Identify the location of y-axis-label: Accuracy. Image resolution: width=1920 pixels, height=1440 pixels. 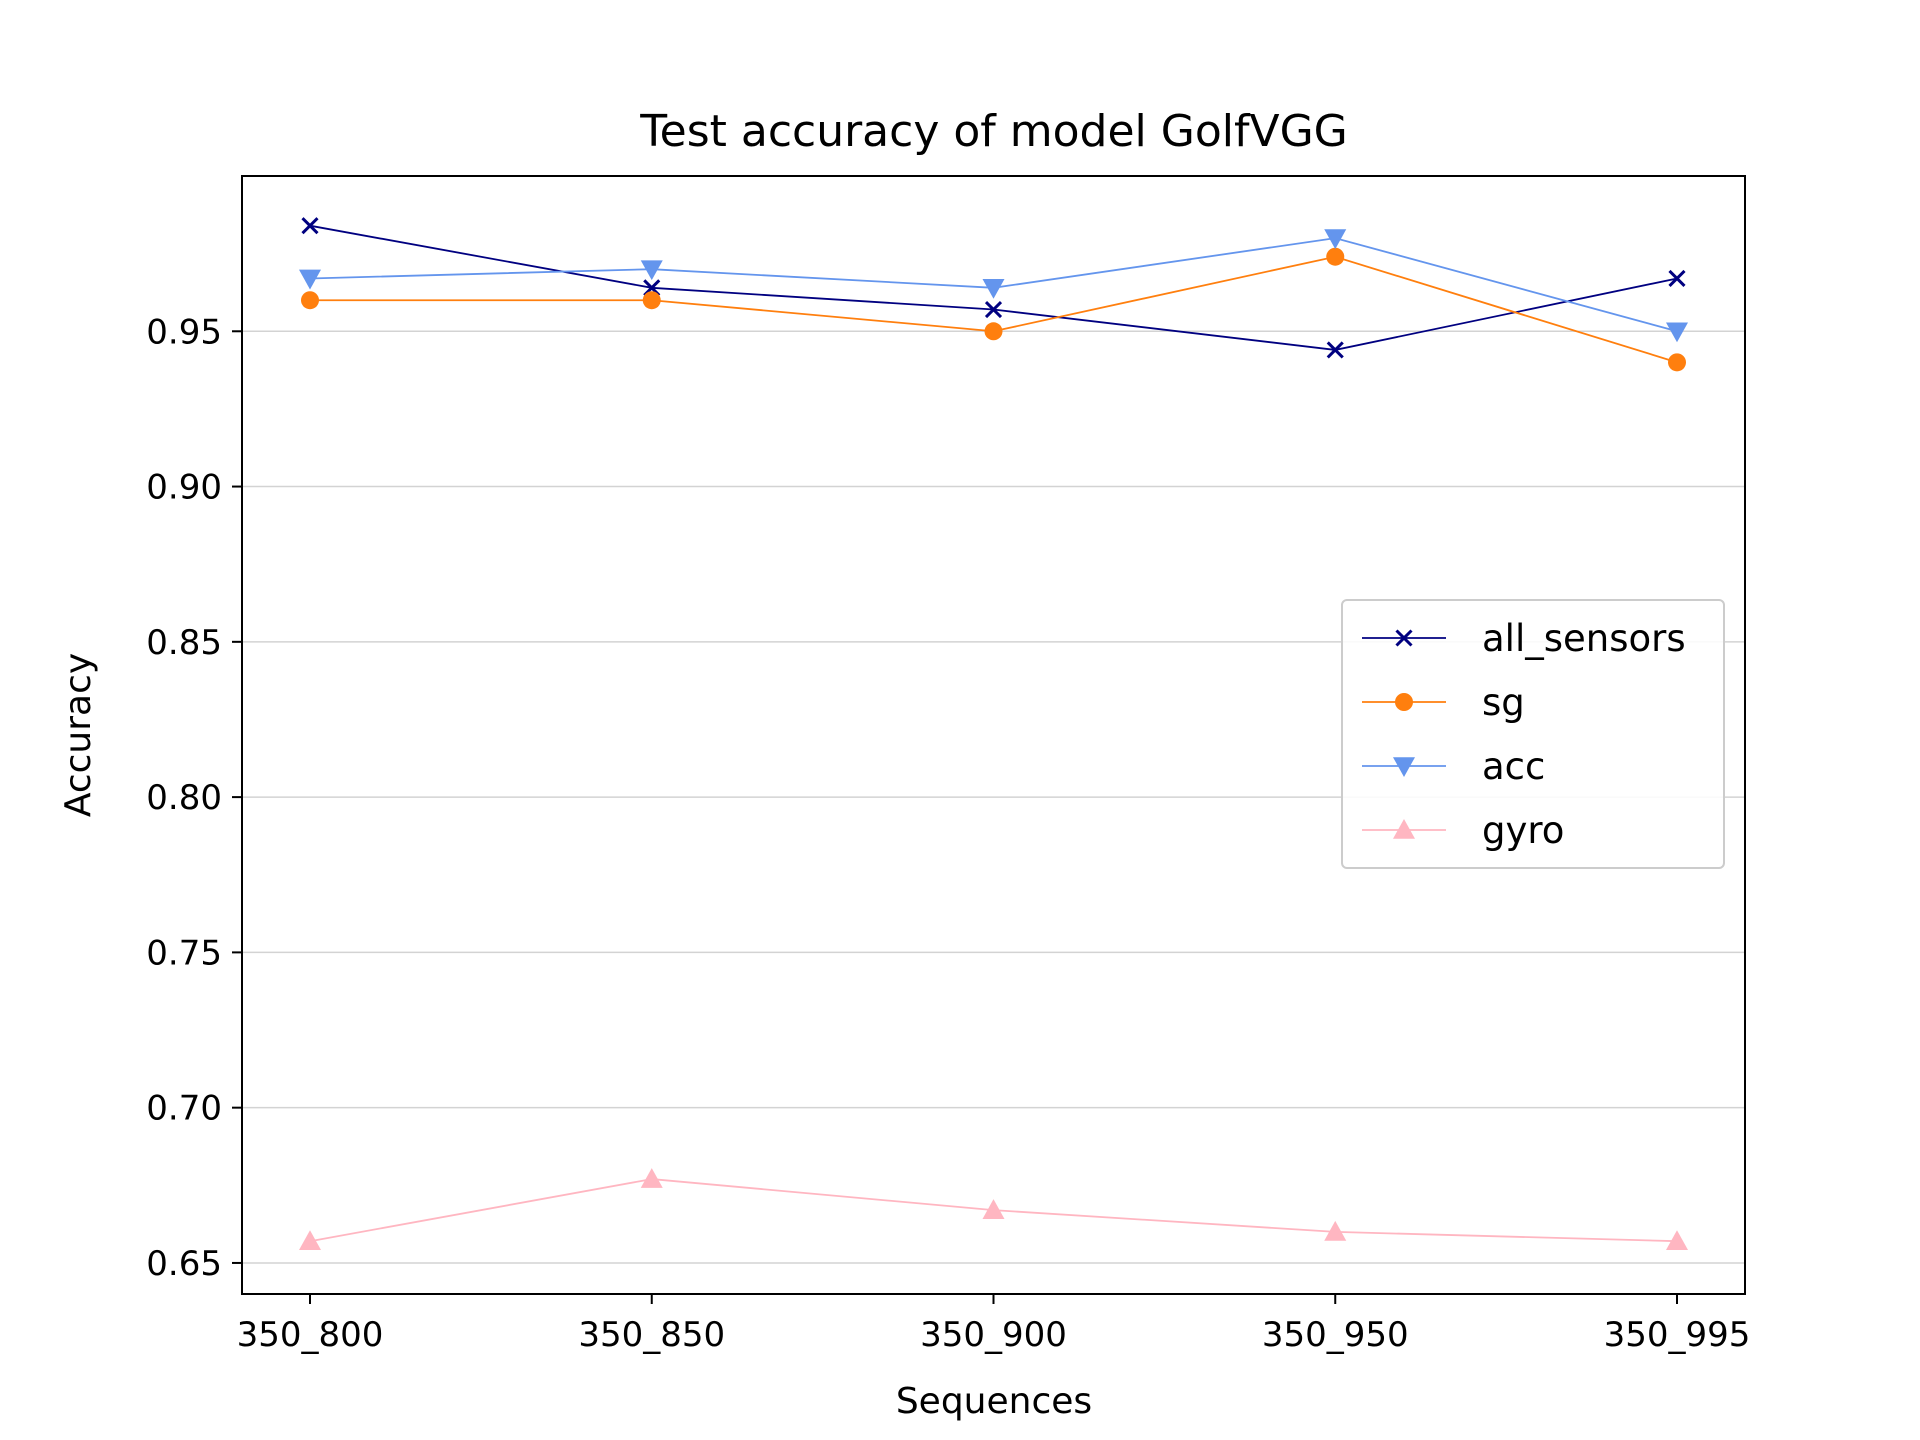
(78, 735).